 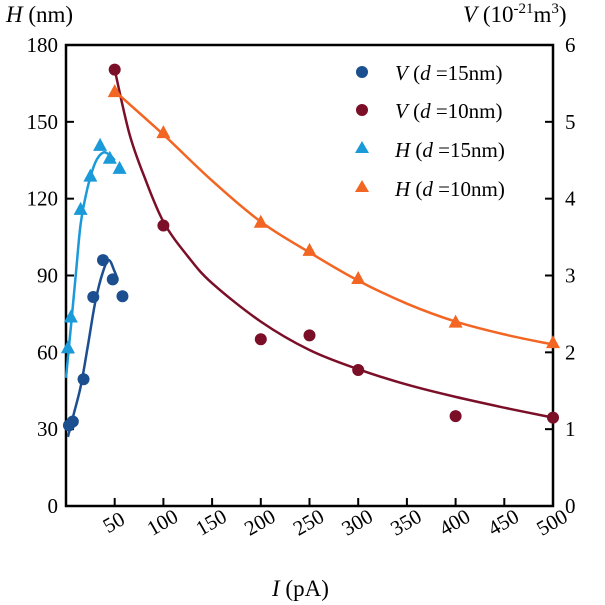 I want to click on y-left-tick-label: 150, so click(x=43, y=122).